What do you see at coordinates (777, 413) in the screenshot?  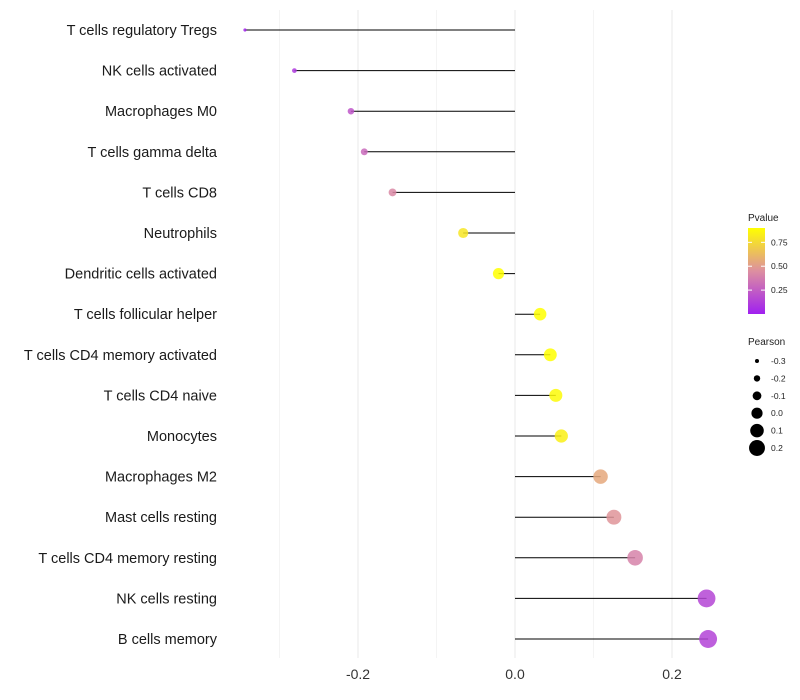 I see `size-legend-label: 0.0` at bounding box center [777, 413].